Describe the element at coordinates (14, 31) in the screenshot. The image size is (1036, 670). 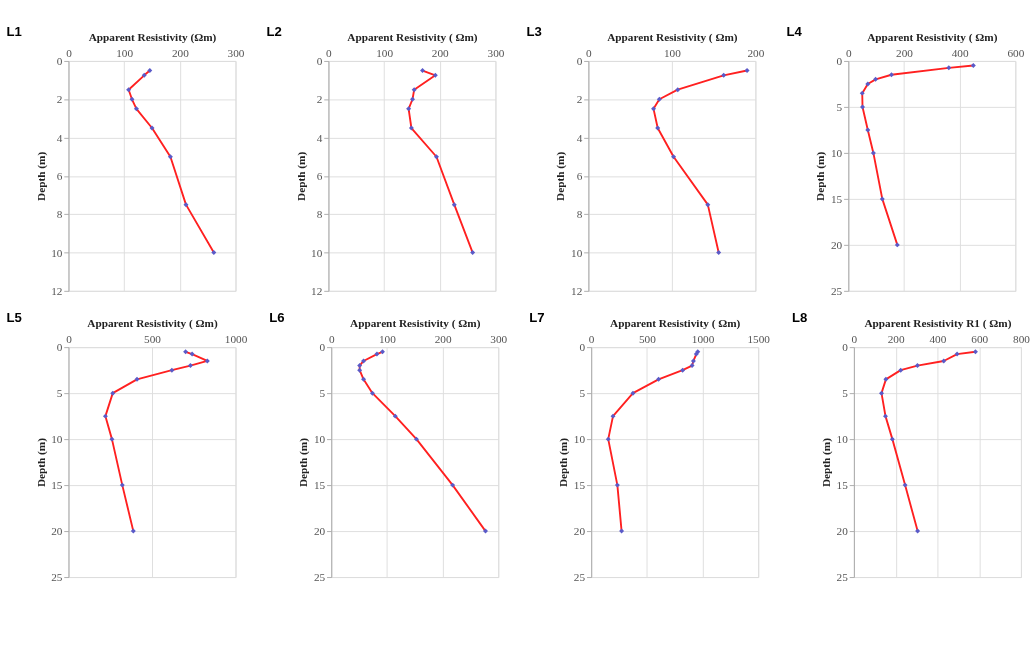
I see `chart-title: L1` at that location.